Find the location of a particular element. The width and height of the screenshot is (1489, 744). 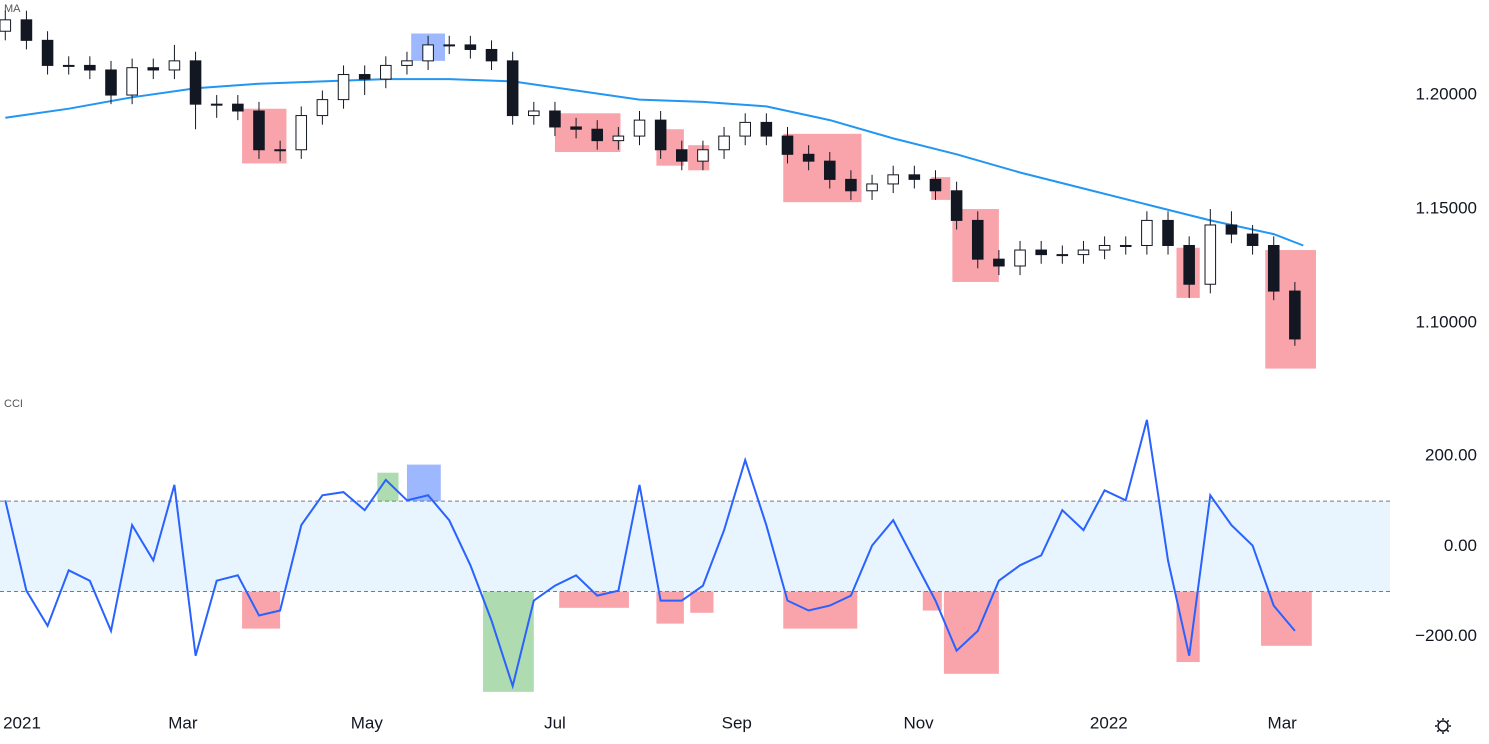

x-tick-label: 2022 is located at coordinates (1109, 722).